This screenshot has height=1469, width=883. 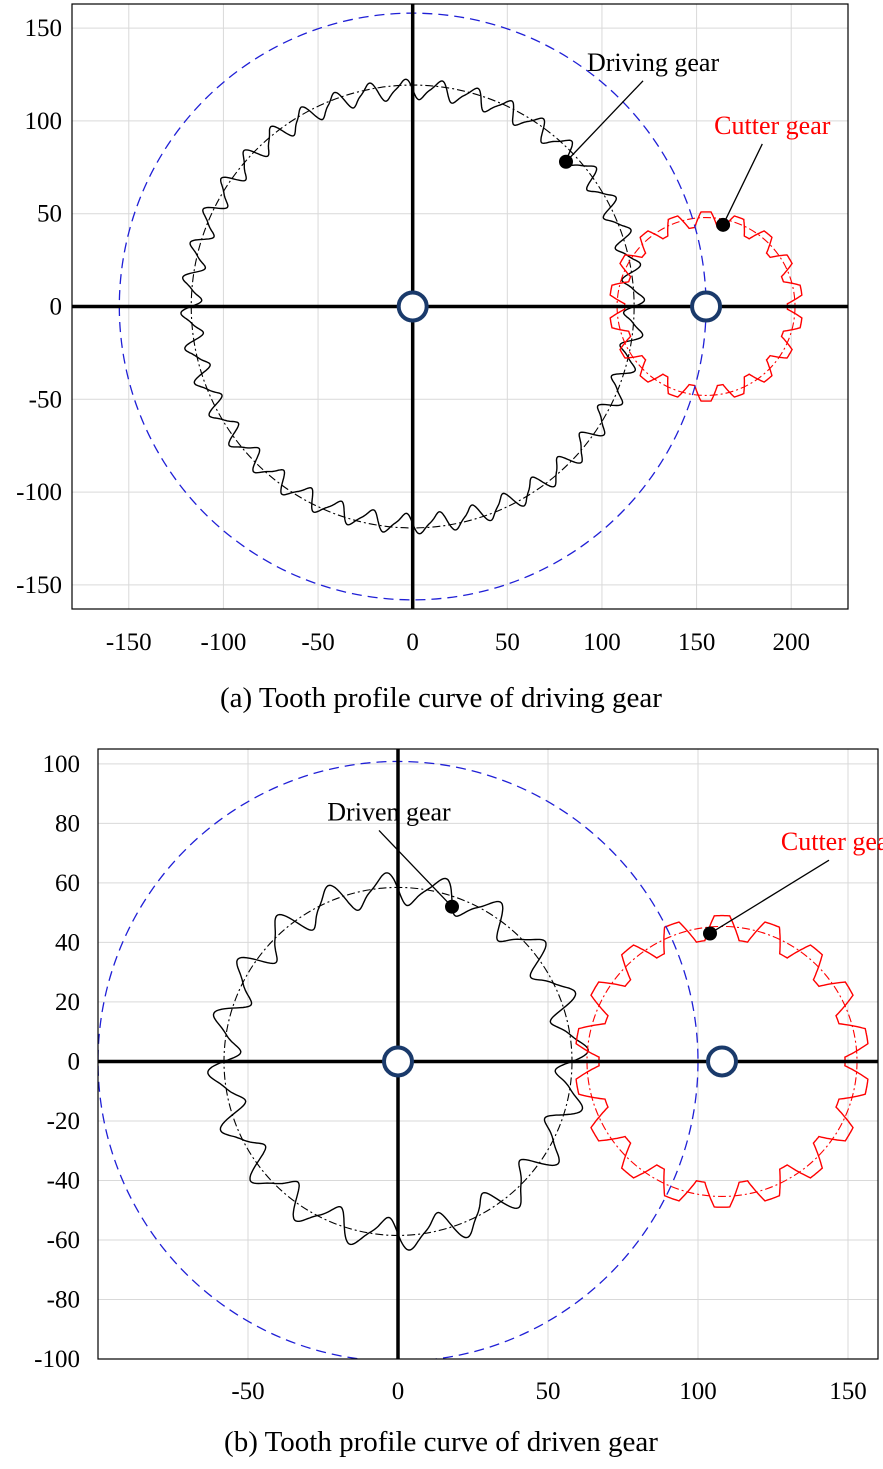 I want to click on y-tick-label: 150, so click(x=44, y=28).